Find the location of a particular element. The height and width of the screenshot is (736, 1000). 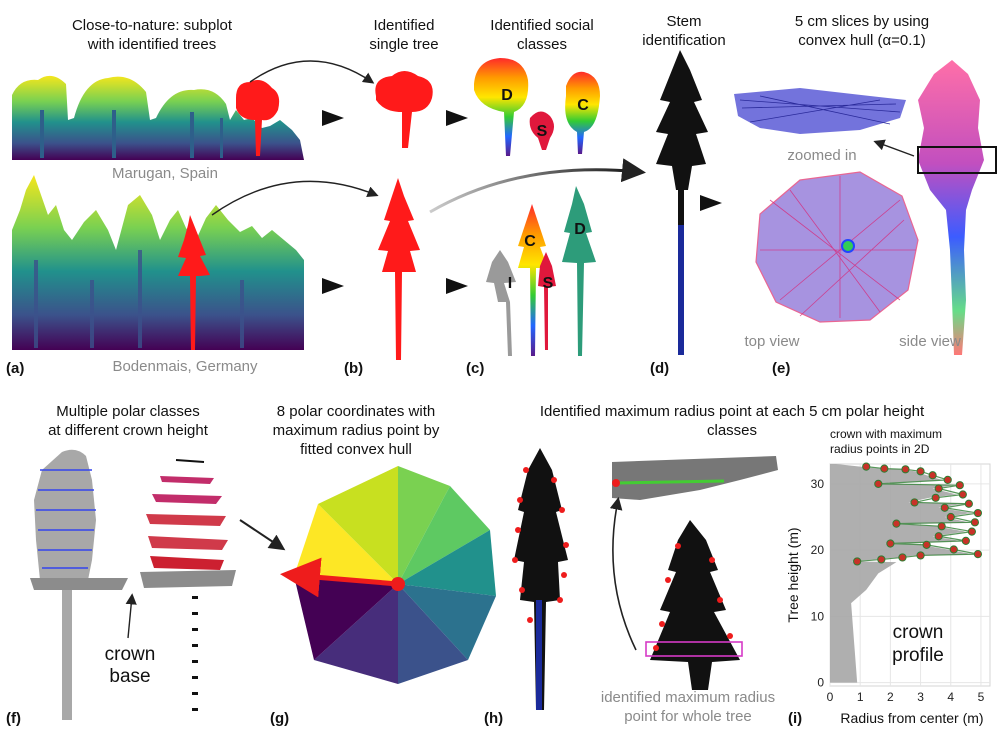

polar-tree-crown is located at coordinates (65, 514).